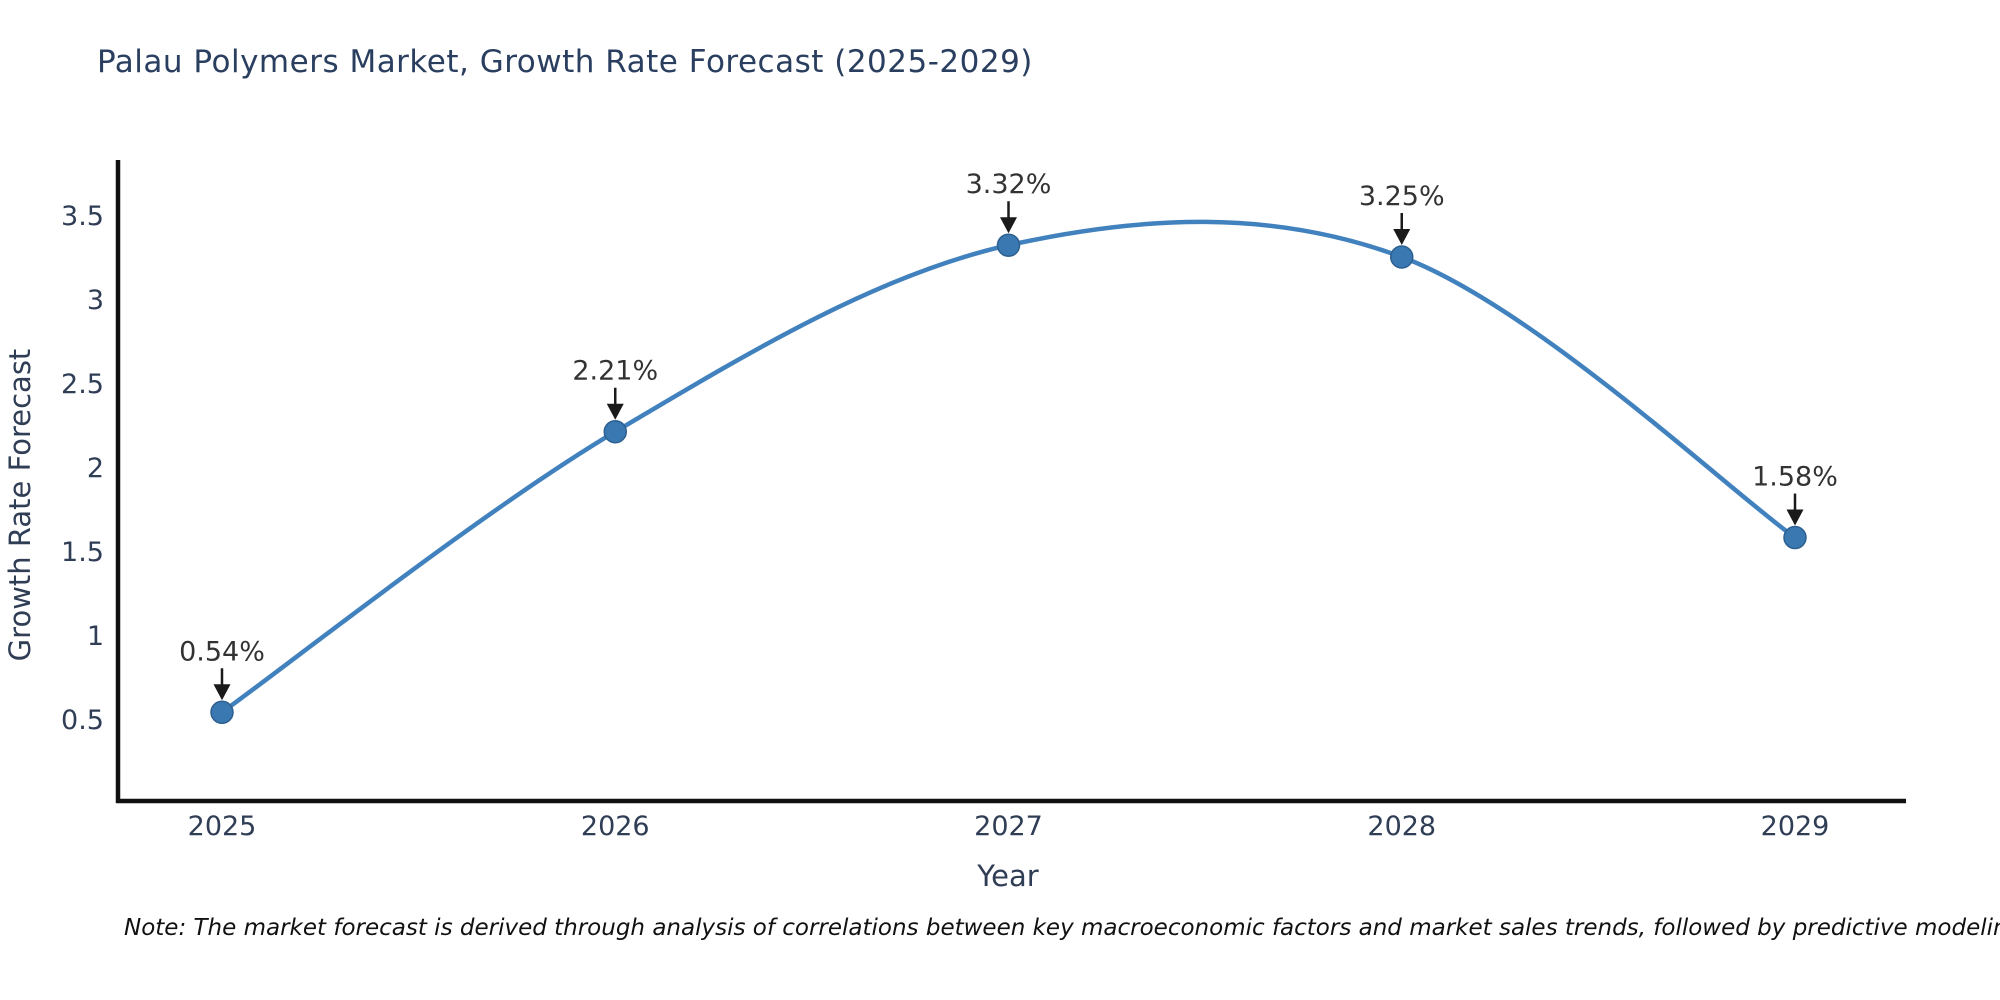 The height and width of the screenshot is (1000, 2000). I want to click on y-tick-label: 2, so click(95, 468).